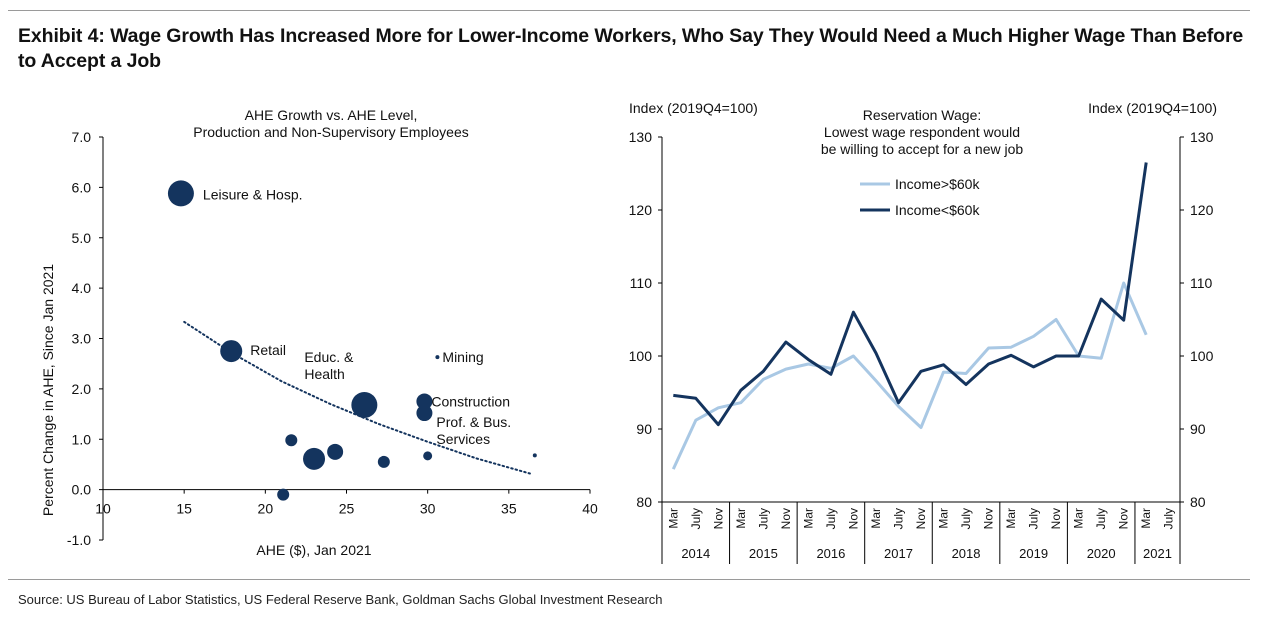  Describe the element at coordinates (909, 375) in the screenshot. I see `series-line-high-income` at that location.